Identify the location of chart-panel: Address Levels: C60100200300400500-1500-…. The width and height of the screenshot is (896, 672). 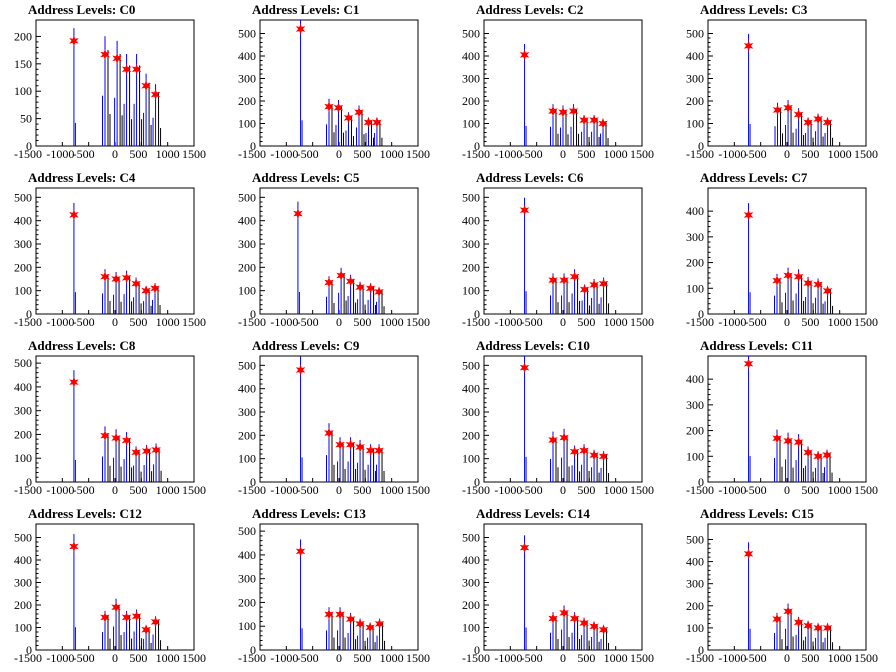
(558, 249).